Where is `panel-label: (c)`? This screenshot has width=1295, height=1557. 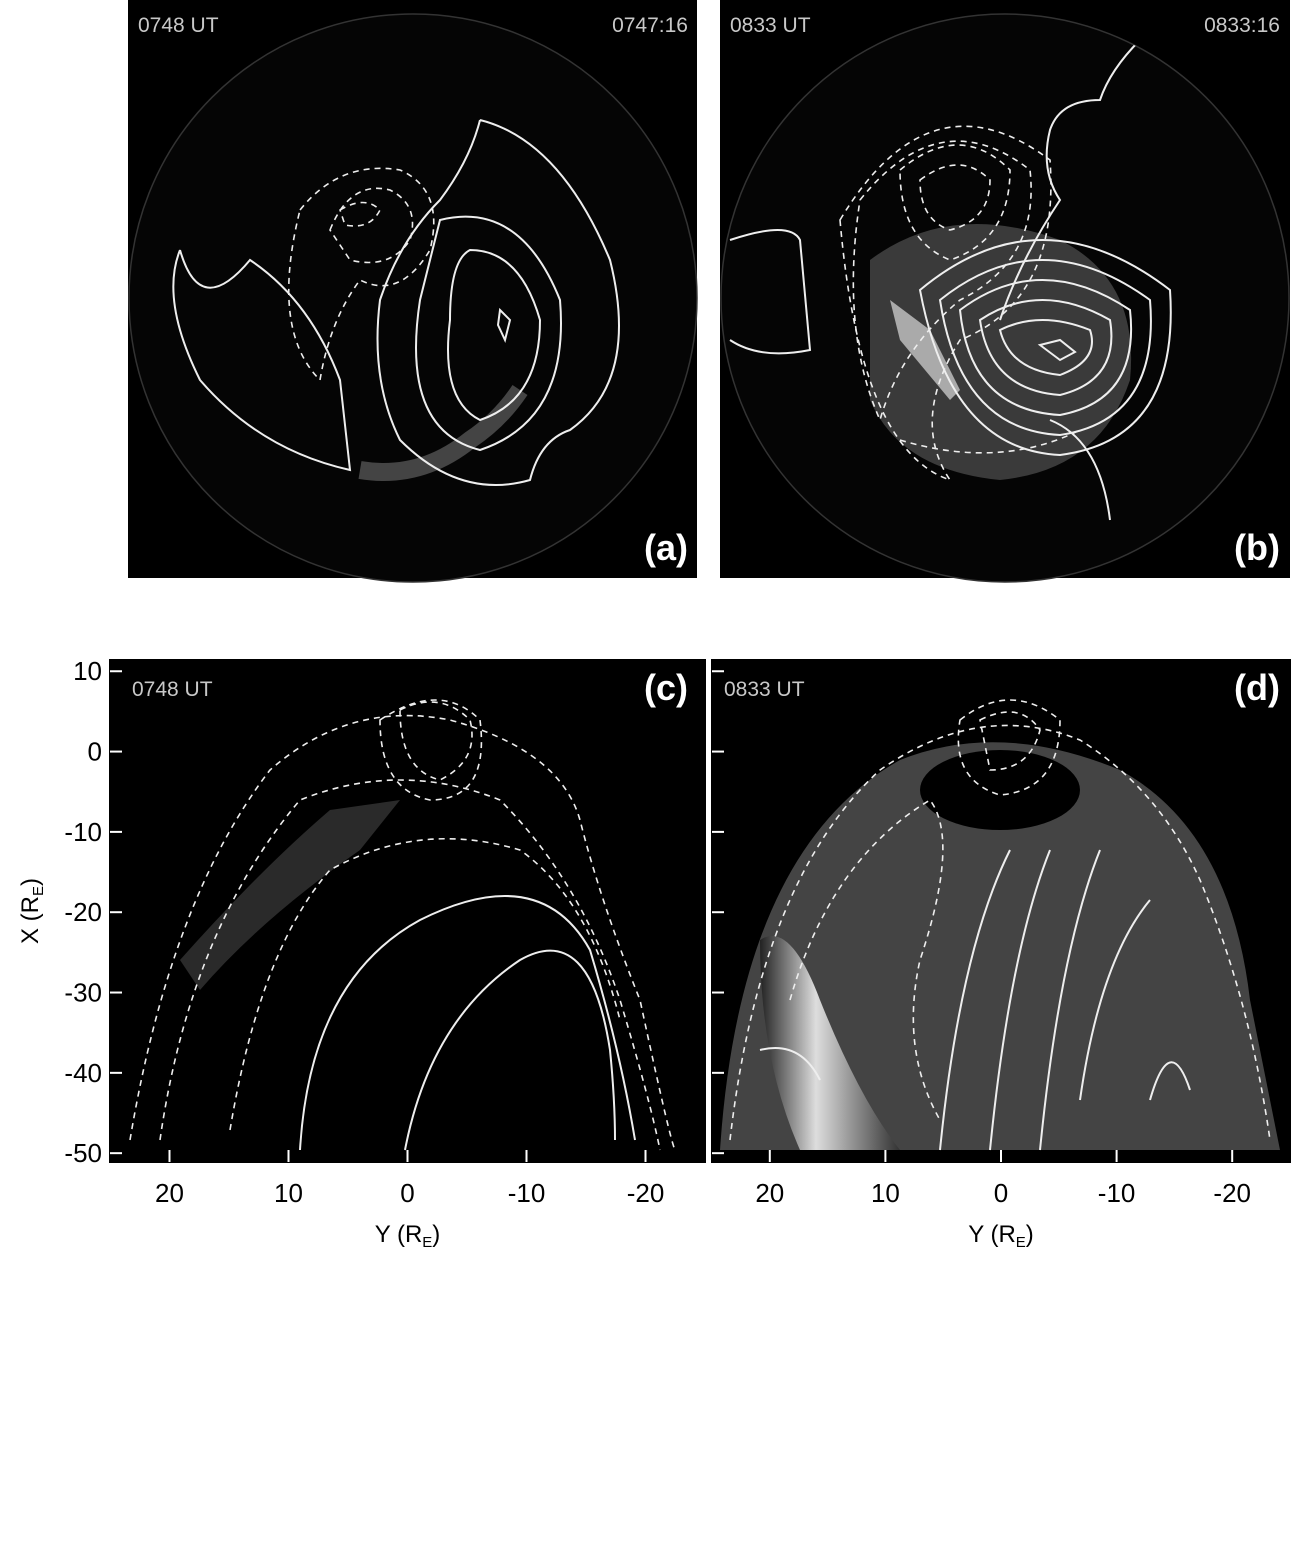
panel-label: (c) is located at coordinates (666, 687).